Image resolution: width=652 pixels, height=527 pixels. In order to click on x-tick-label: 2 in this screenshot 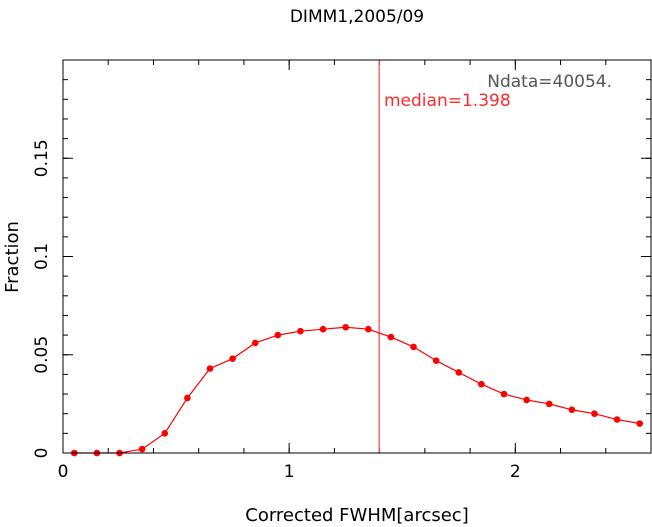, I will do `click(515, 472)`.